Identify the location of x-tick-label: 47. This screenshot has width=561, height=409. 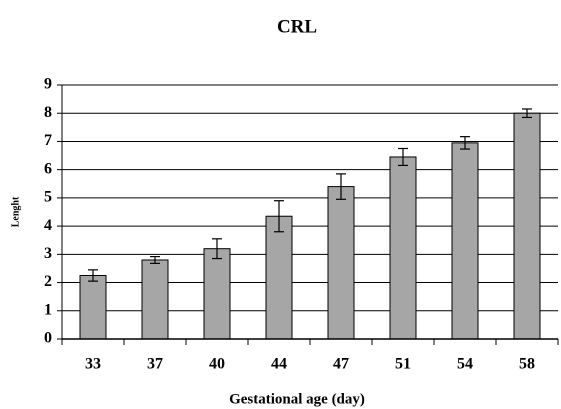
(341, 364).